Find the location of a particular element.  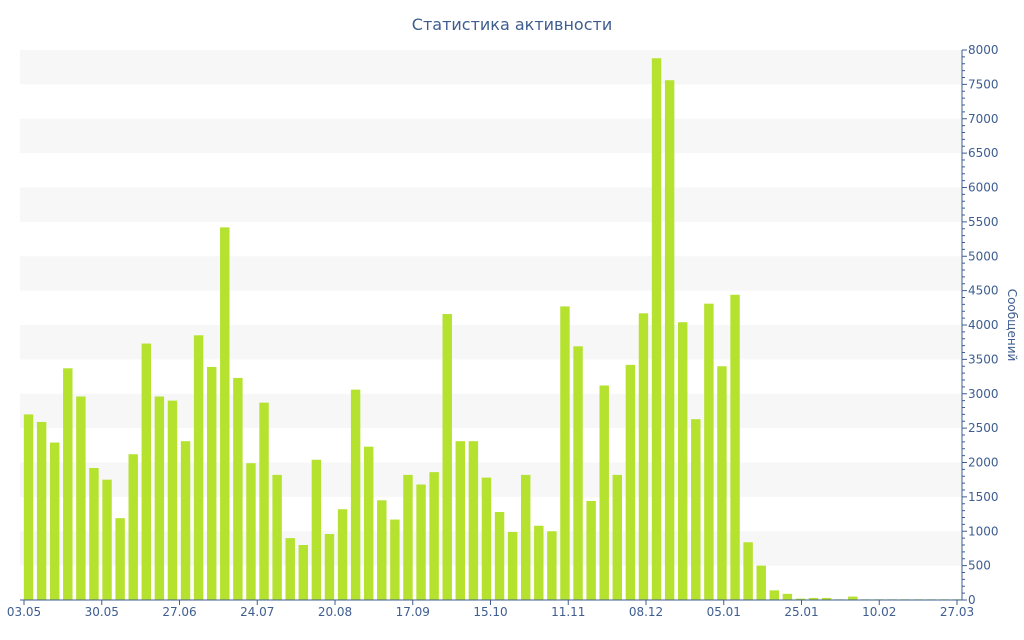

y-tick-label: 6500 is located at coordinates (983, 153).